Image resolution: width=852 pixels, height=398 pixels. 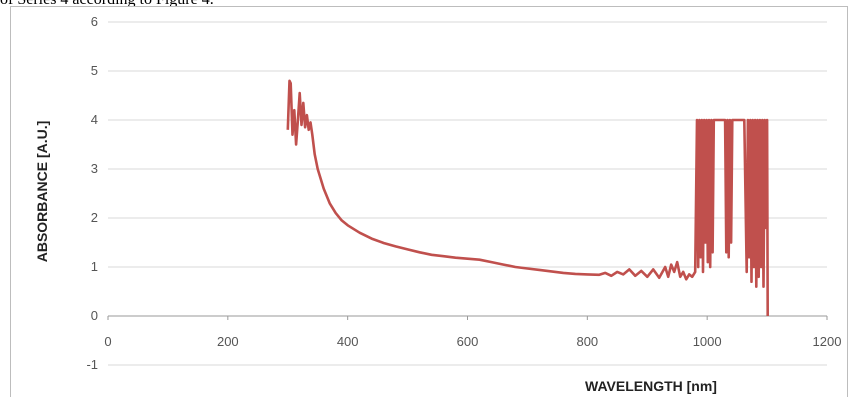 What do you see at coordinates (651, 386) in the screenshot?
I see `x-axis-title: WAVELENGTH [nm]` at bounding box center [651, 386].